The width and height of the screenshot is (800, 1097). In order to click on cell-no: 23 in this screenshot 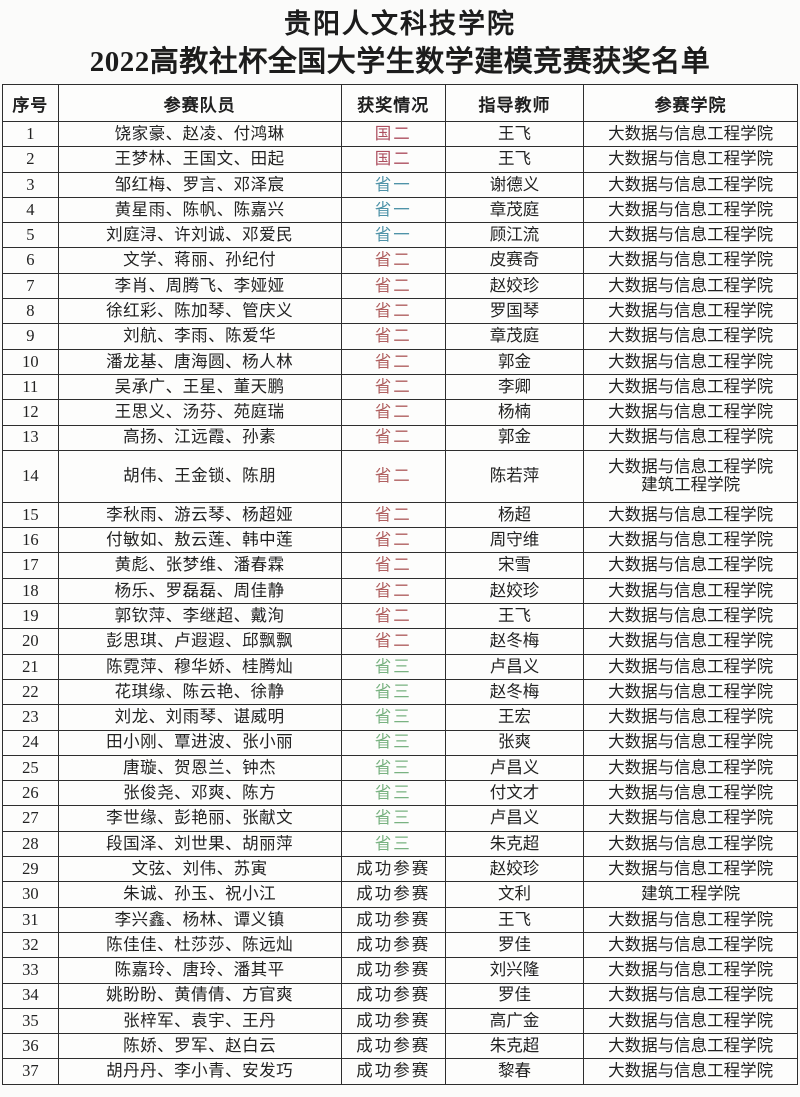, I will do `click(30, 717)`.